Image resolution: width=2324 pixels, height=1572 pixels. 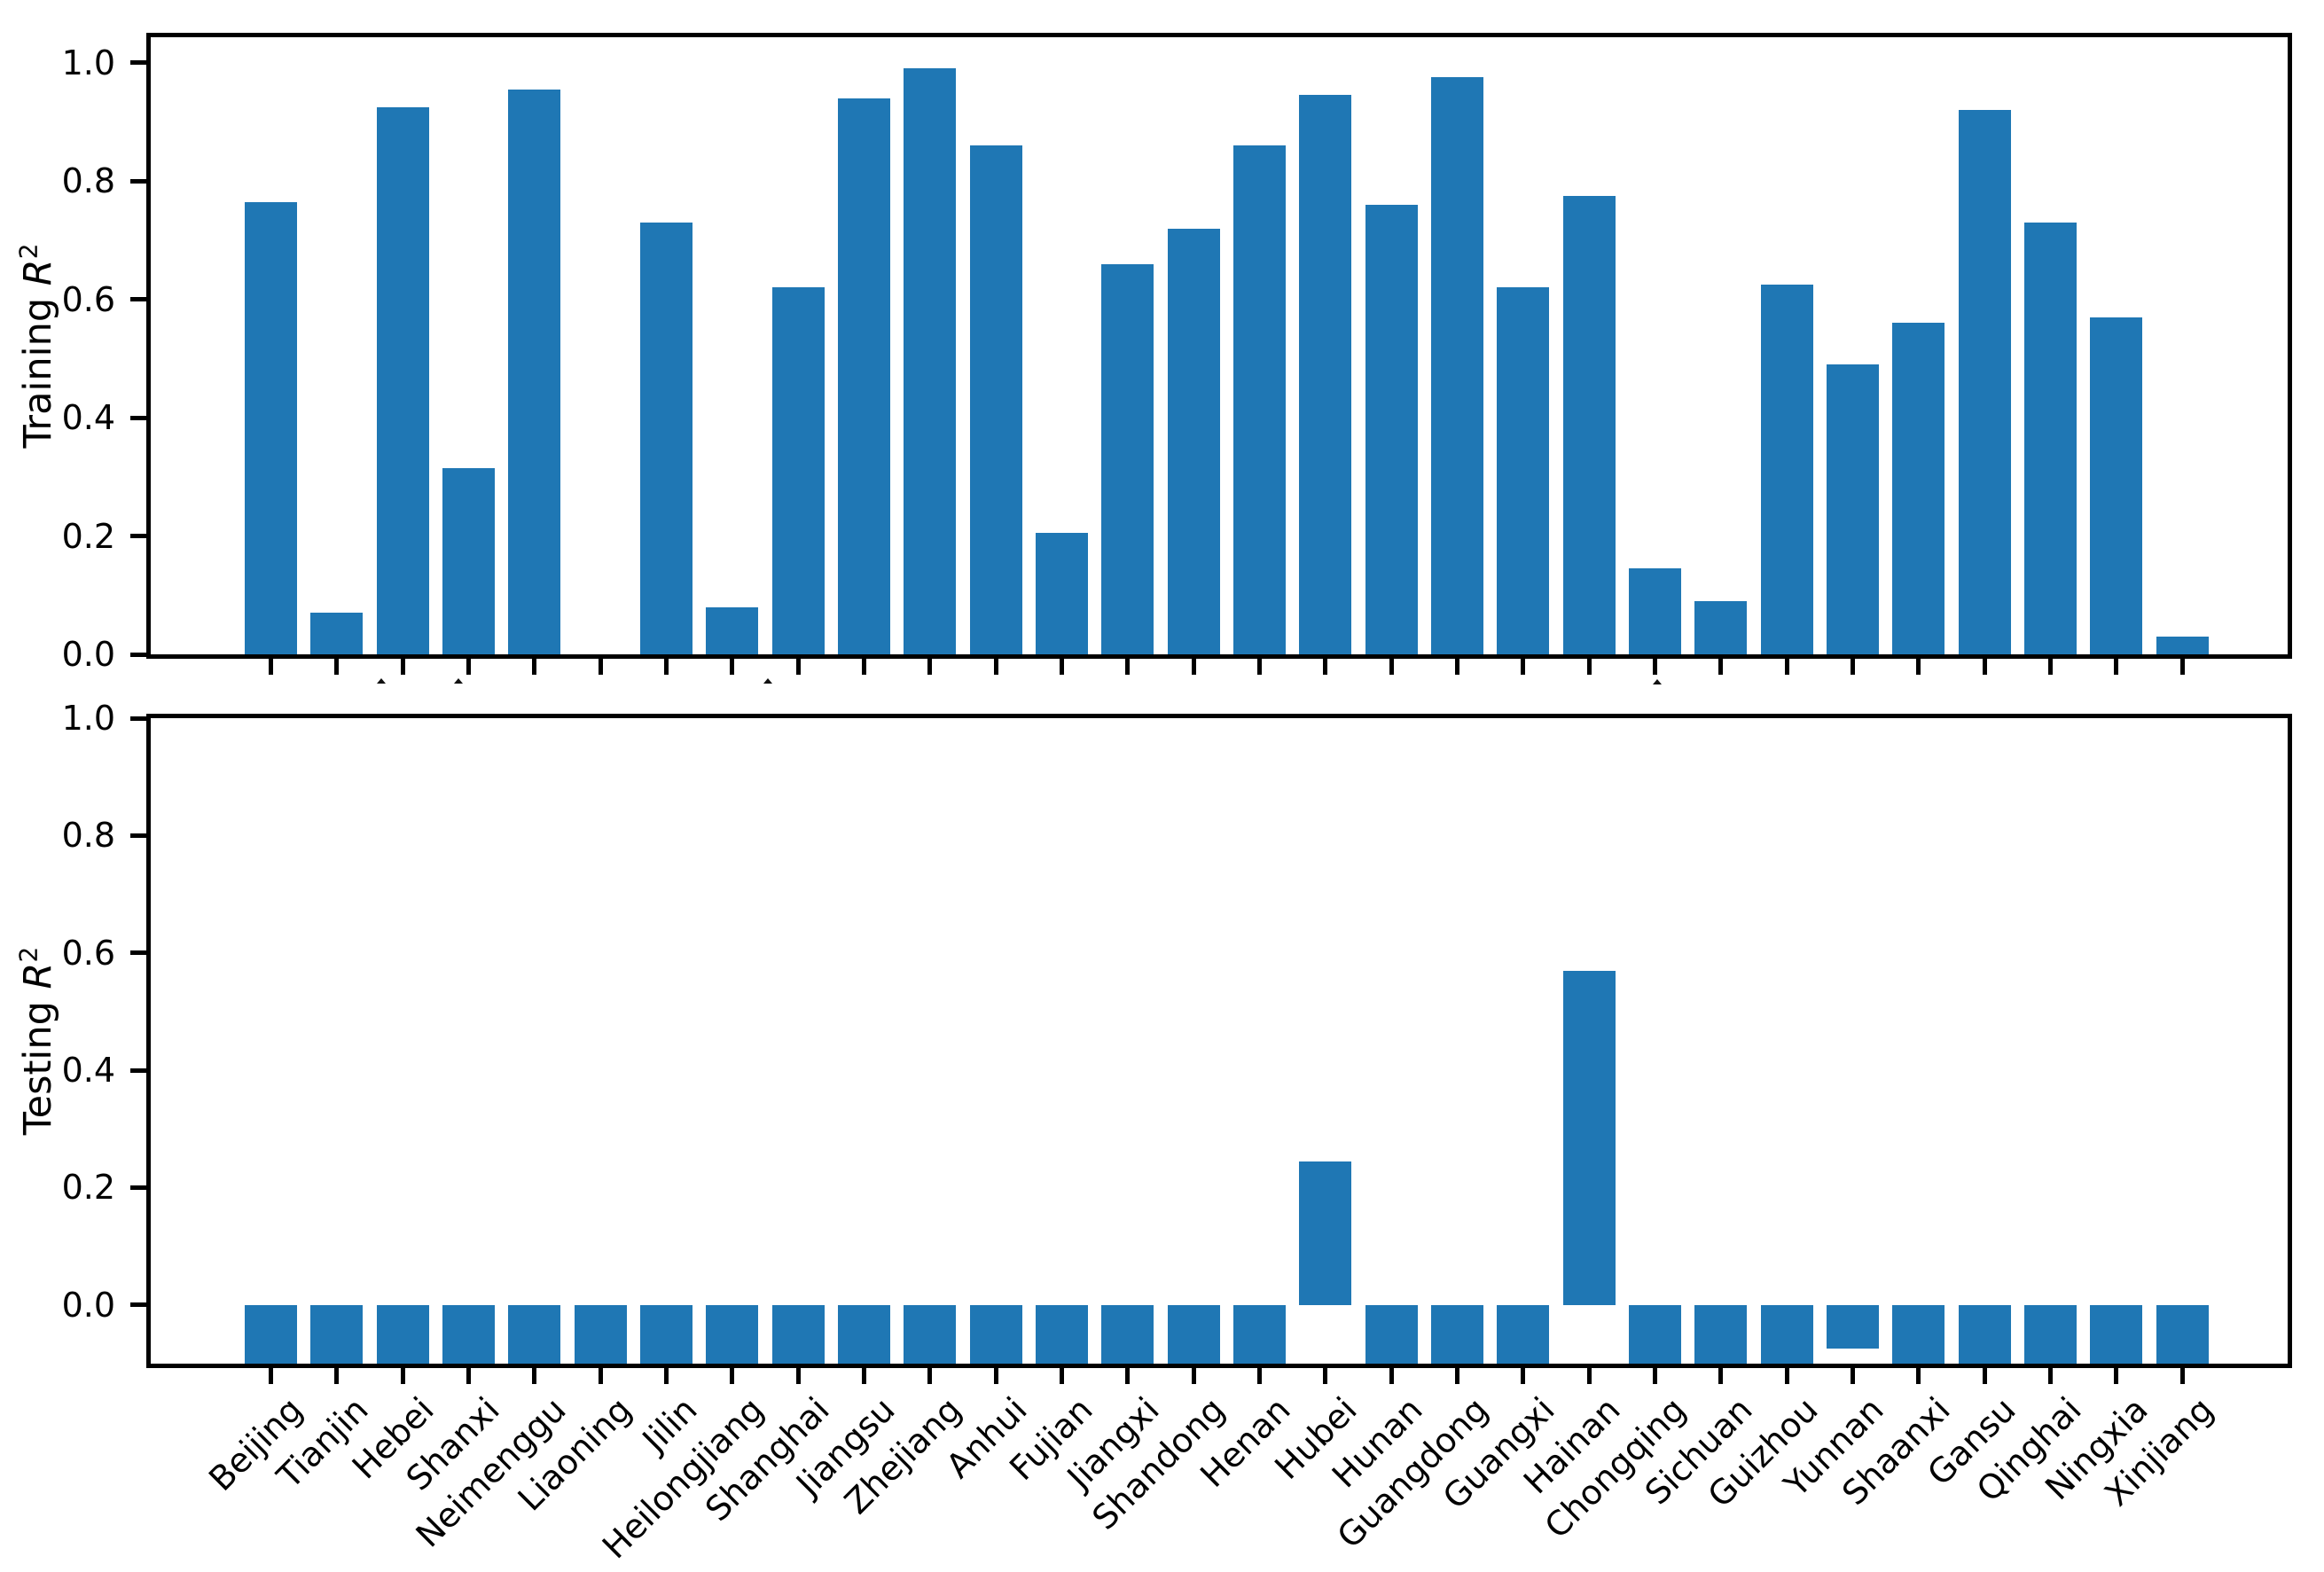 I want to click on y-tick-label: 1.0, so click(x=88, y=718).